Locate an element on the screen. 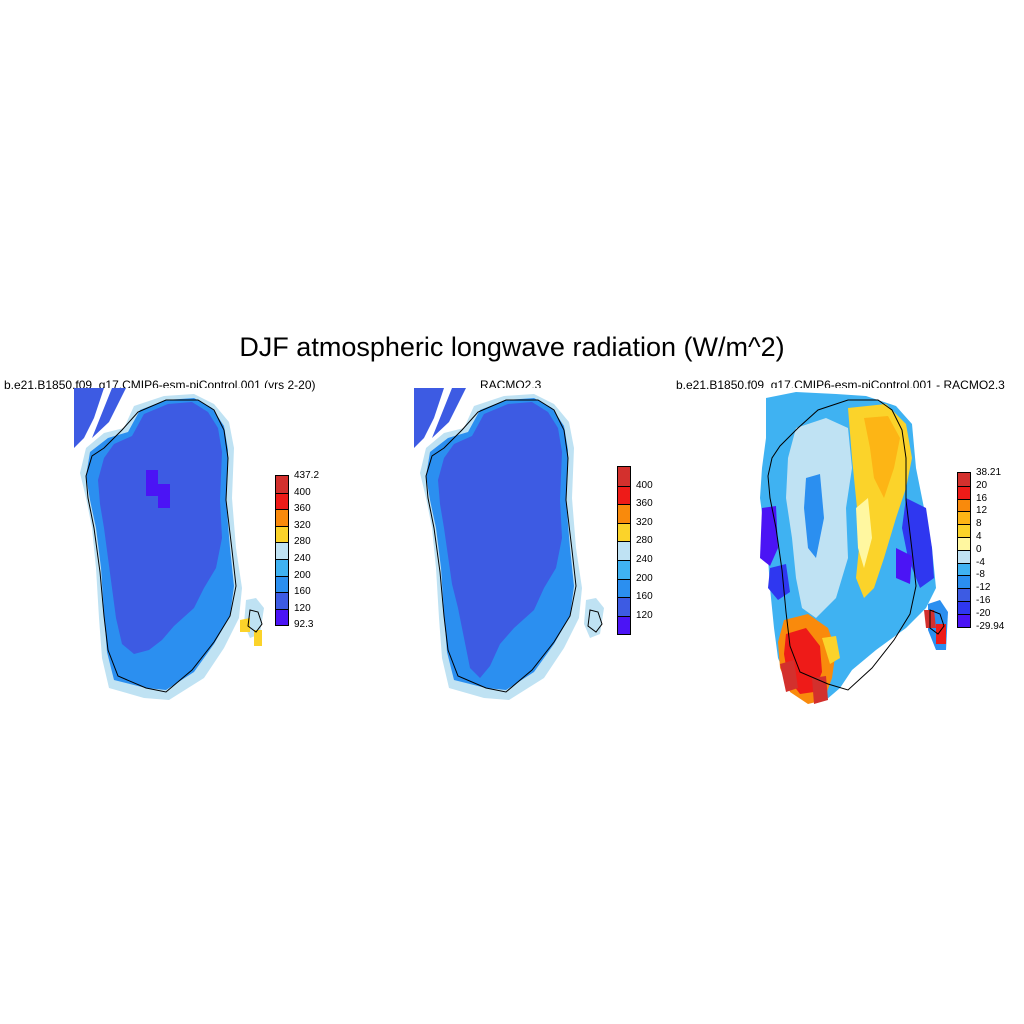  map-model-longwave is located at coordinates (174, 548).